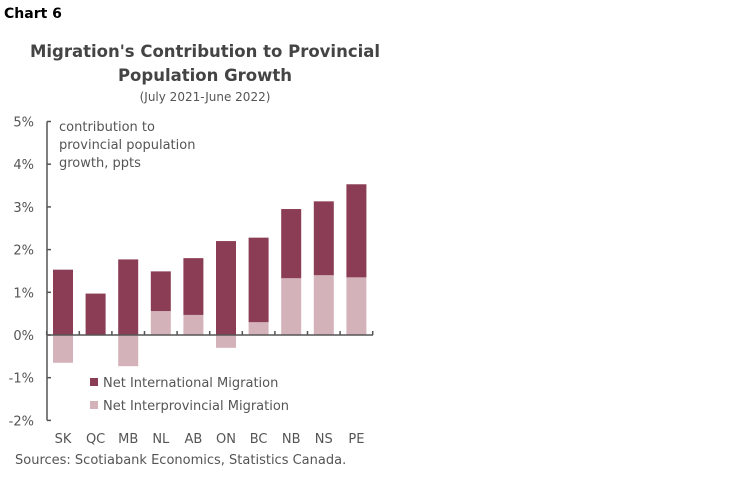  Describe the element at coordinates (95, 314) in the screenshot. I see `bar-QC-international` at that location.